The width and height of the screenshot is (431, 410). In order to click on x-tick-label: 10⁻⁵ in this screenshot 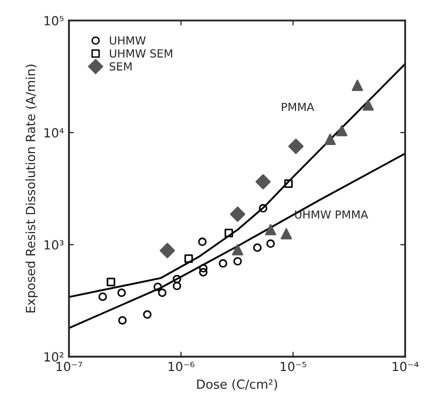, I will do `click(293, 367)`.